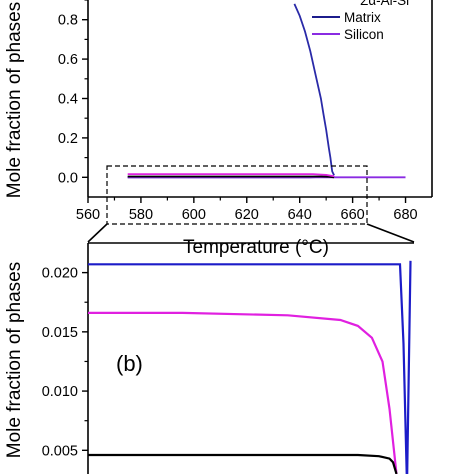 Image resolution: width=474 pixels, height=474 pixels. What do you see at coordinates (68, 60) in the screenshot?
I see `top-y-tick-label: 0.6` at bounding box center [68, 60].